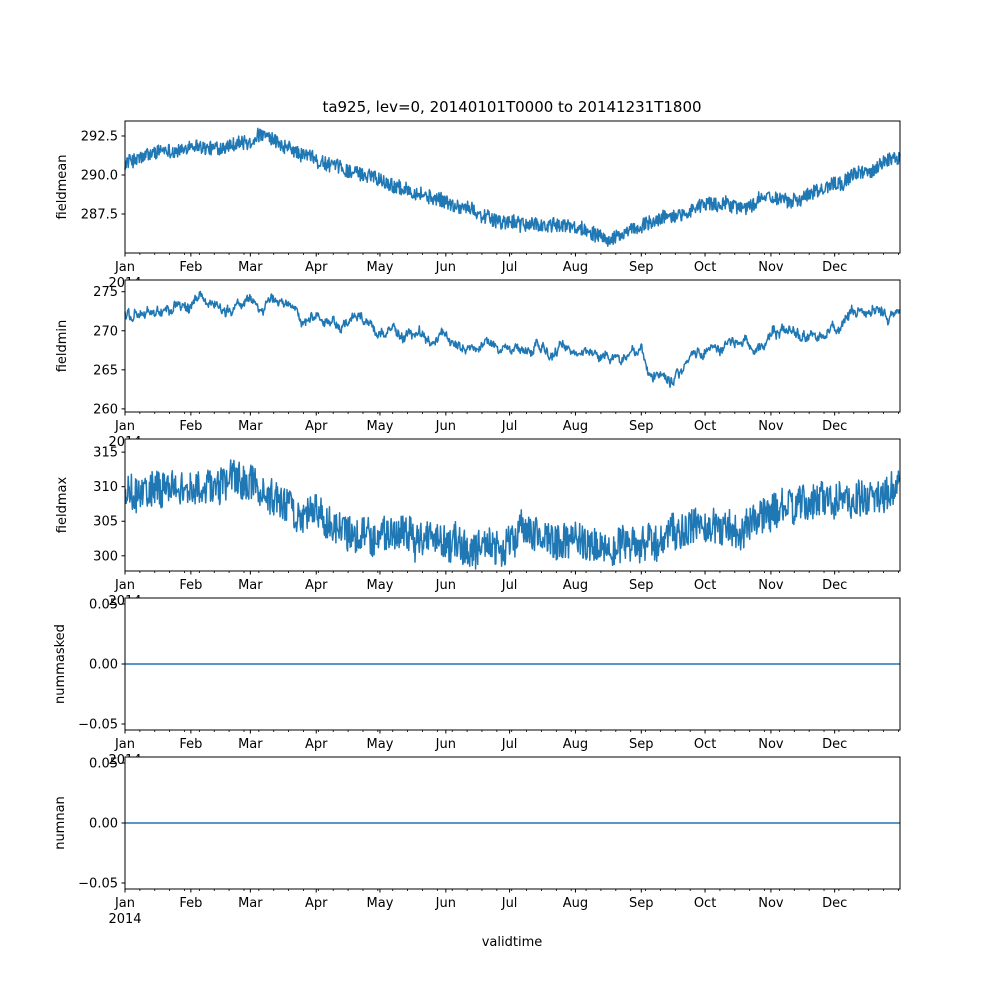 This screenshot has height=1004, width=1000. I want to click on series-line-fieldmin, so click(512, 339).